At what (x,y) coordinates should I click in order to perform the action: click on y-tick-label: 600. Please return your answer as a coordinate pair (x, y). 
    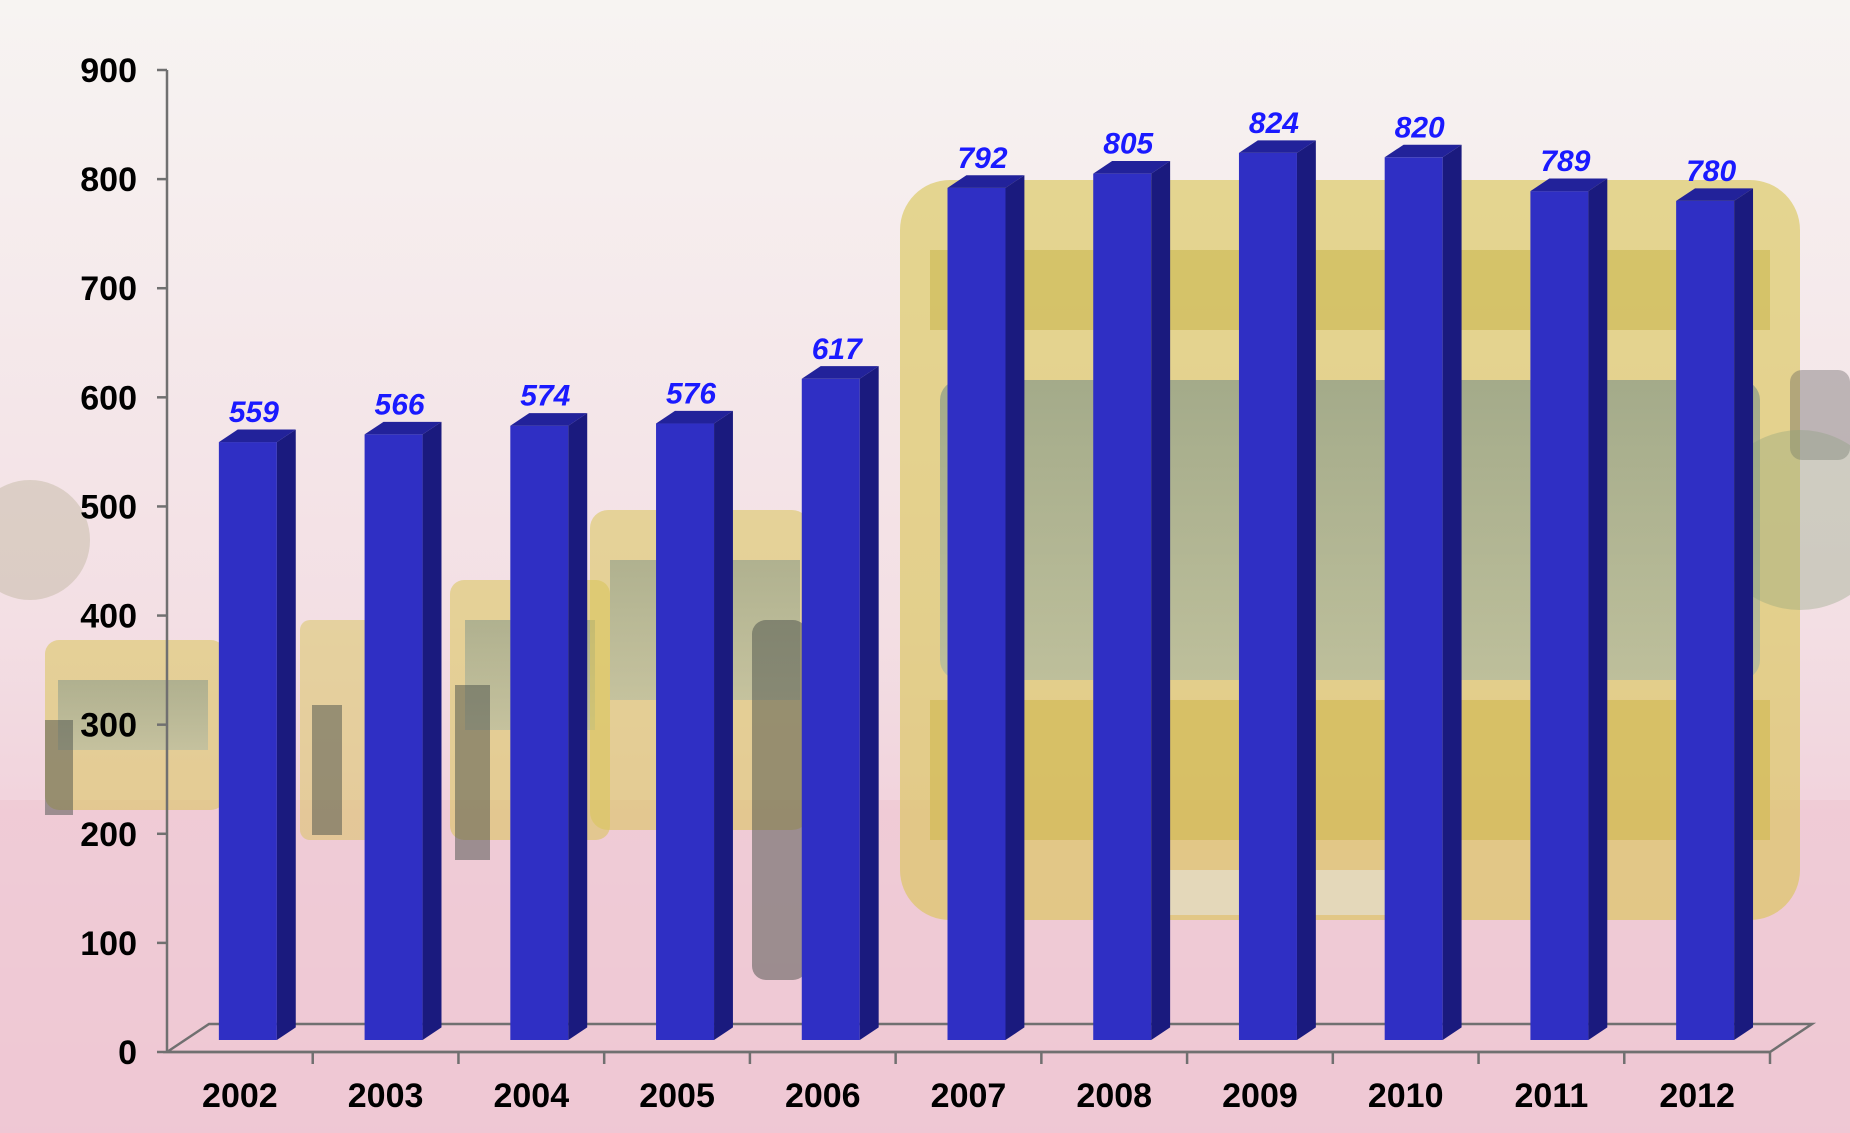
    Looking at the image, I should click on (108, 398).